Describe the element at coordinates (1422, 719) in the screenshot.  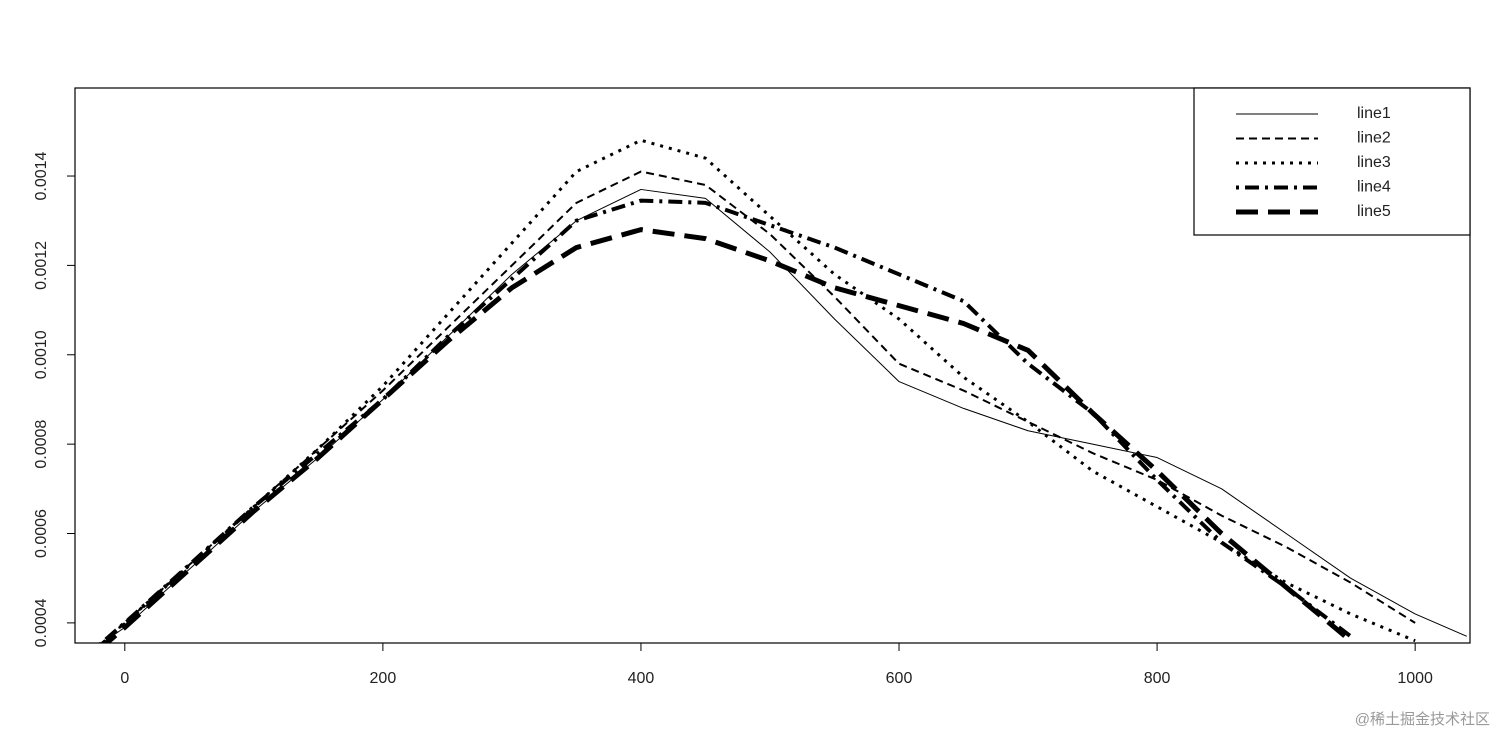
I see `watermark: @稀土掘金技术社区` at that location.